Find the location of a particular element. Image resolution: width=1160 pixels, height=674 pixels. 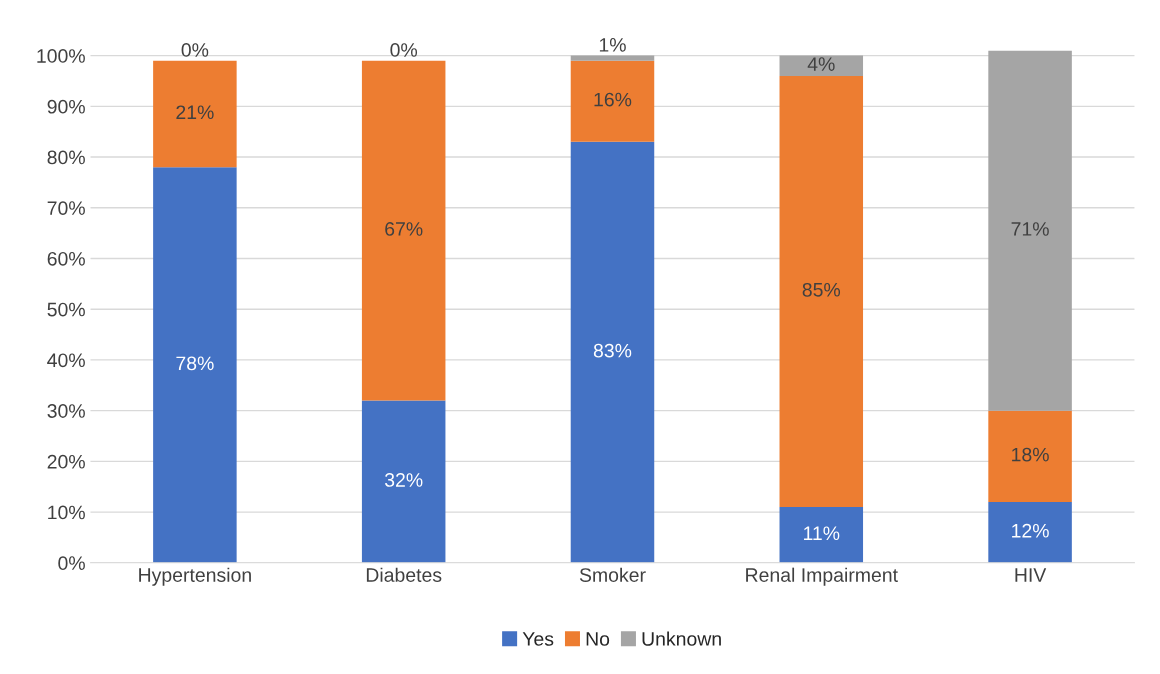

data-label: 71% is located at coordinates (1030, 229).